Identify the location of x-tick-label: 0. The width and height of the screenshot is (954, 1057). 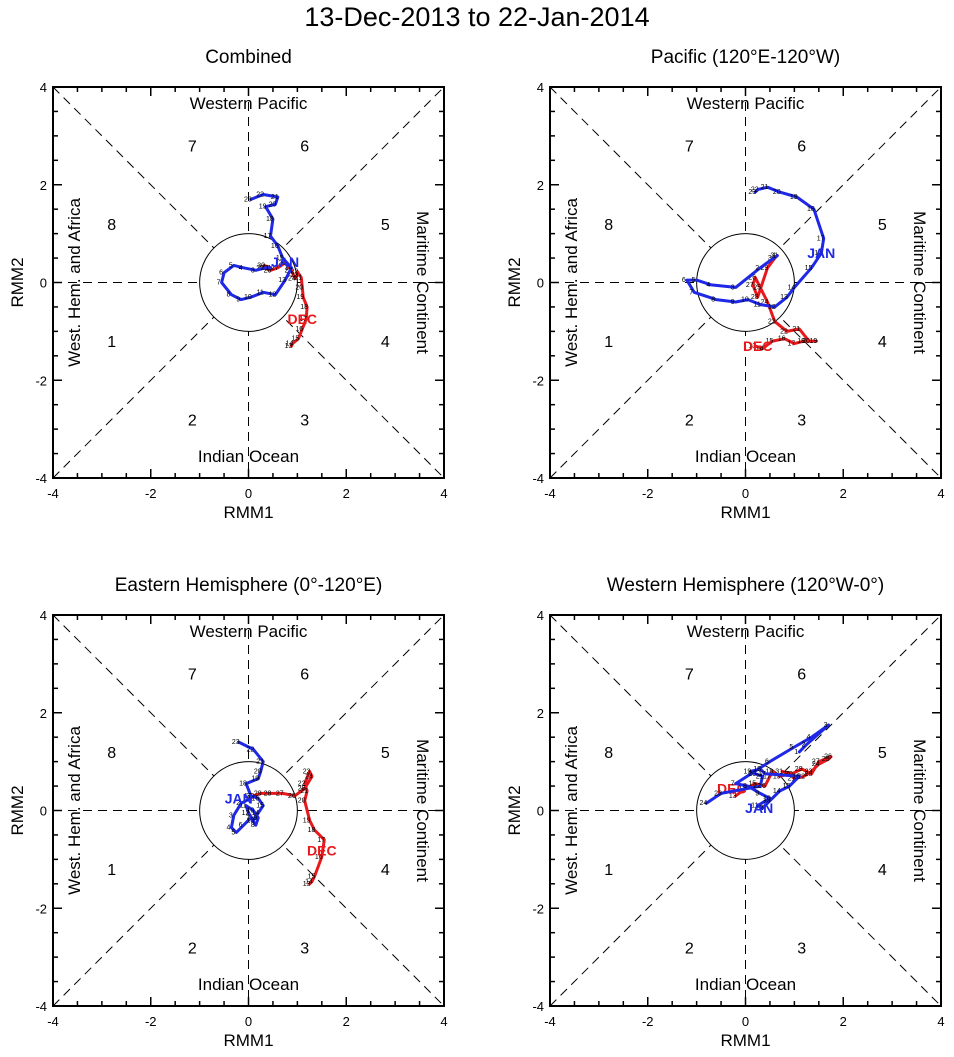
(745, 493).